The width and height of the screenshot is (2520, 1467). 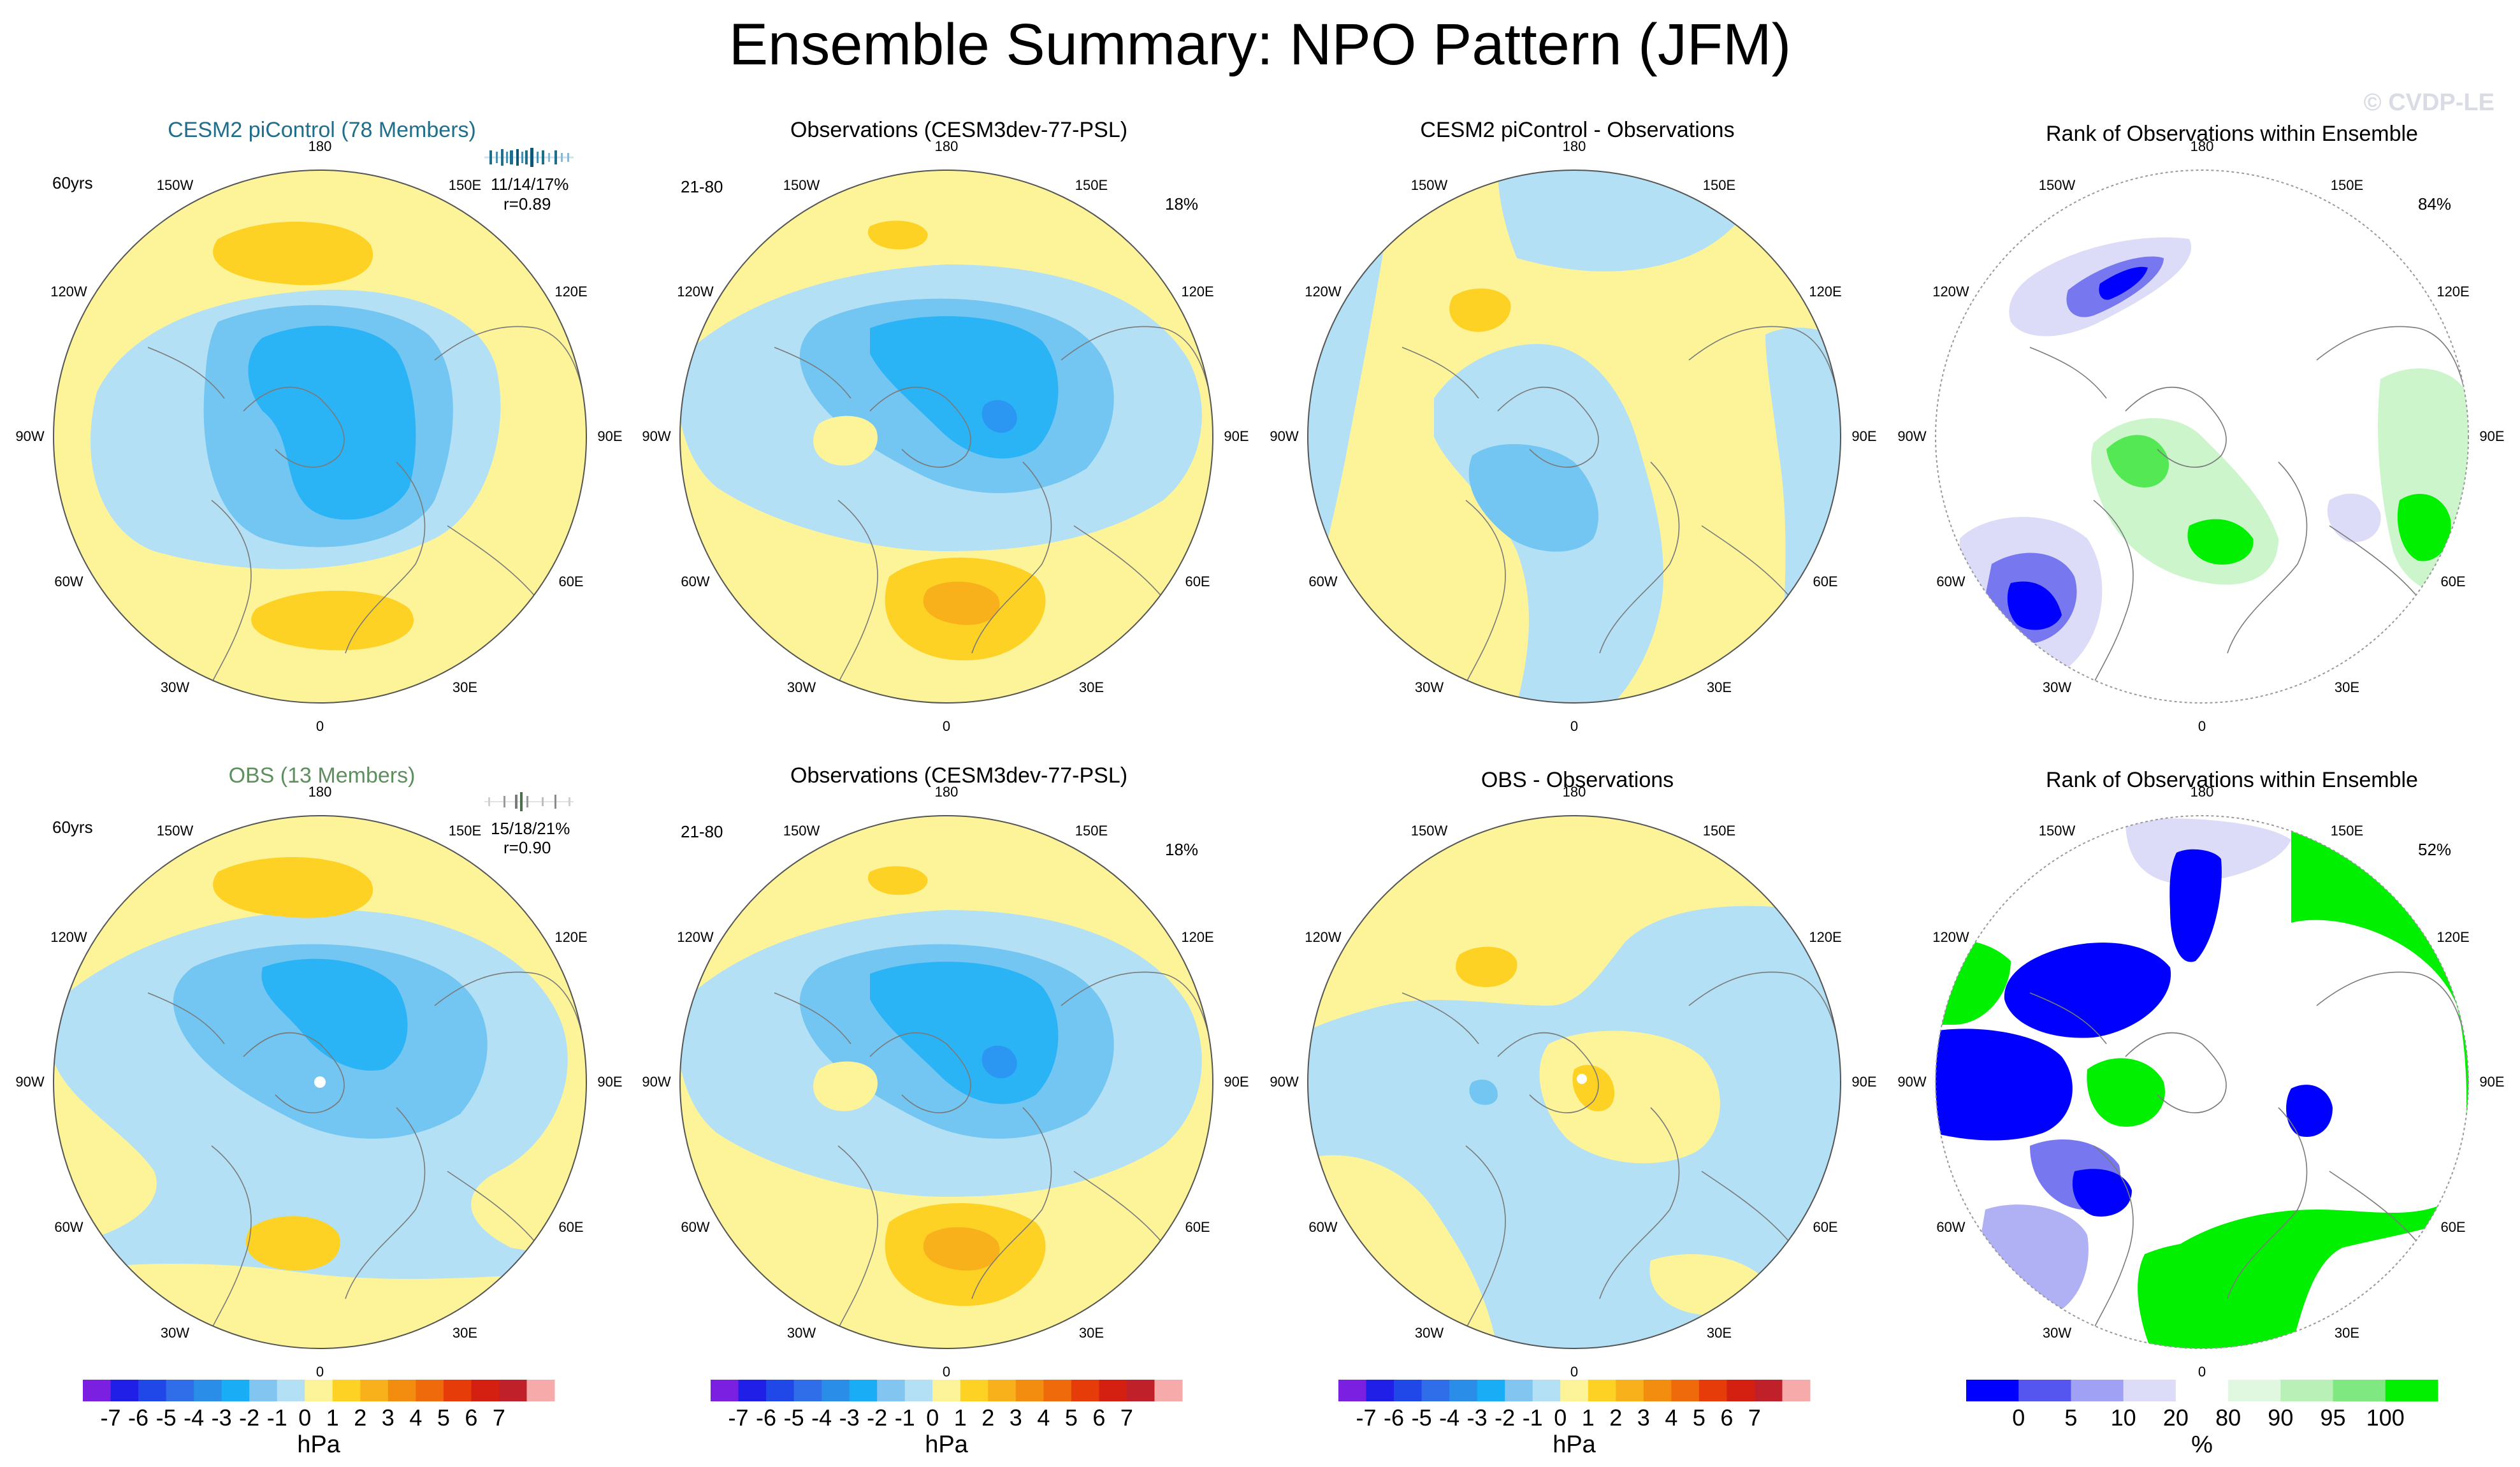 What do you see at coordinates (2280, 1418) in the screenshot?
I see `colorbar-tick-label: 90` at bounding box center [2280, 1418].